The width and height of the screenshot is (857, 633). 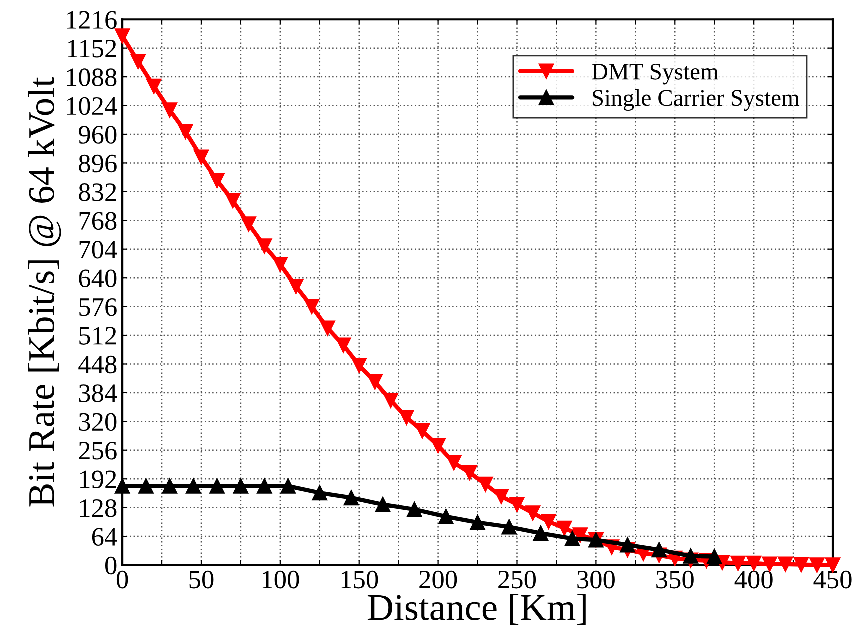 I want to click on y-tick-label: 64, so click(x=105, y=537).